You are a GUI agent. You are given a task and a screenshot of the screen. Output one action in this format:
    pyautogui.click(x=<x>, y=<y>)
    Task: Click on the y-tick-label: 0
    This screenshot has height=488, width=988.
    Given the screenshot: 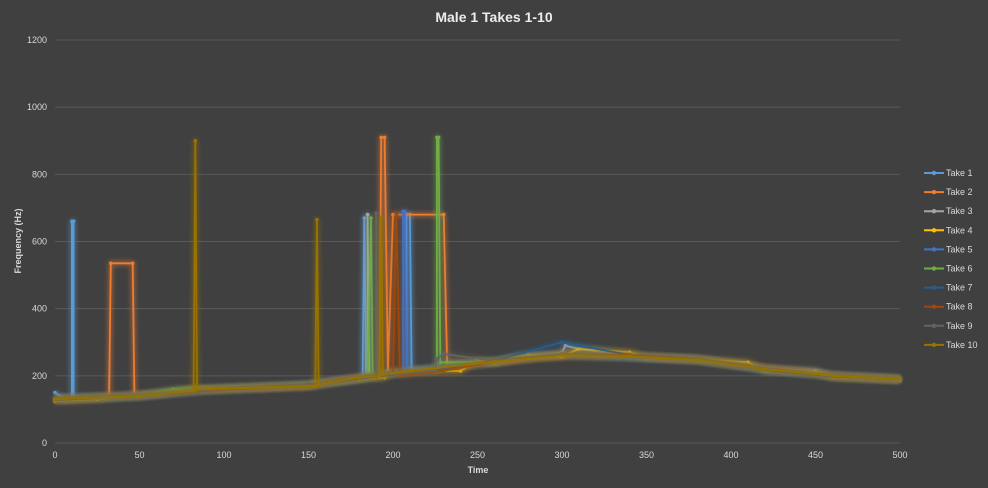 What is the action you would take?
    pyautogui.click(x=44, y=443)
    